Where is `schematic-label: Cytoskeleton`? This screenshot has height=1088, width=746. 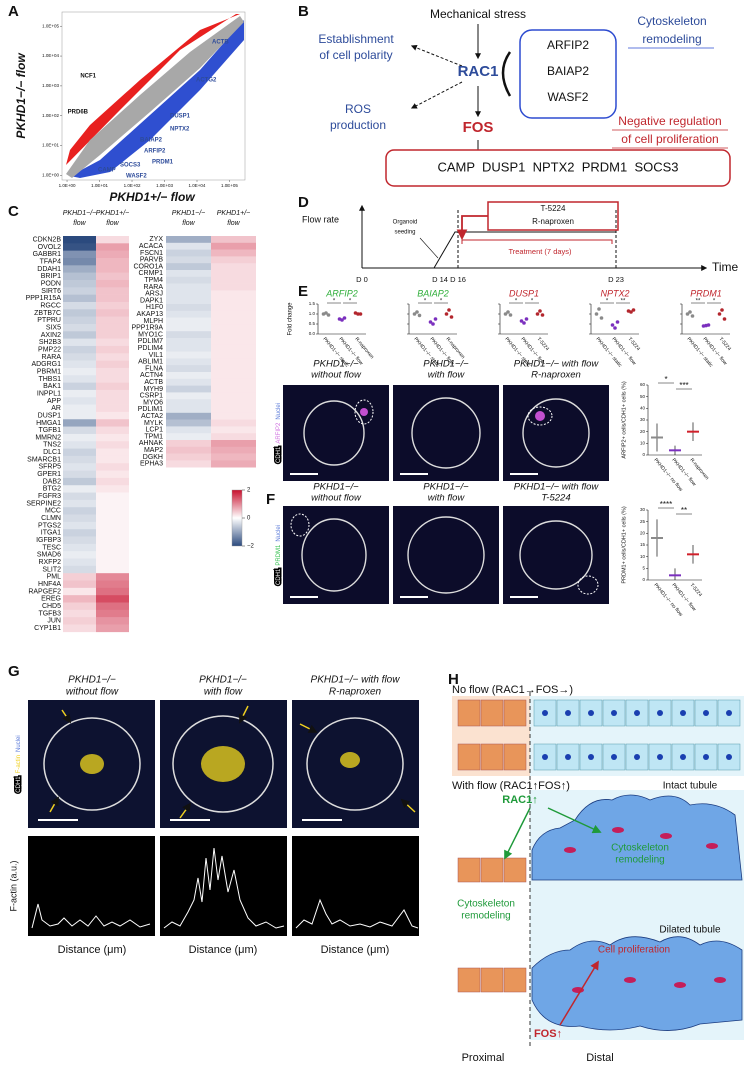 schematic-label: Cytoskeleton is located at coordinates (640, 848).